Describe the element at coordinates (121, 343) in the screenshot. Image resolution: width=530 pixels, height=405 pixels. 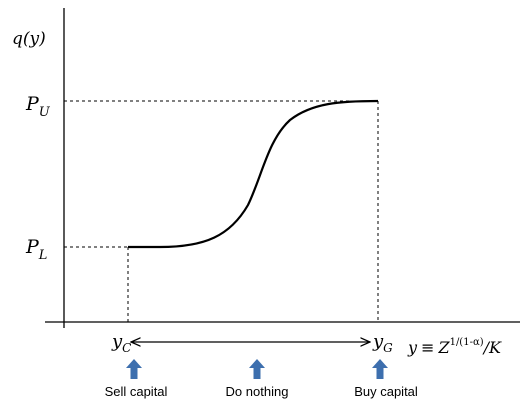
I see `left-threshold-label: yC` at that location.